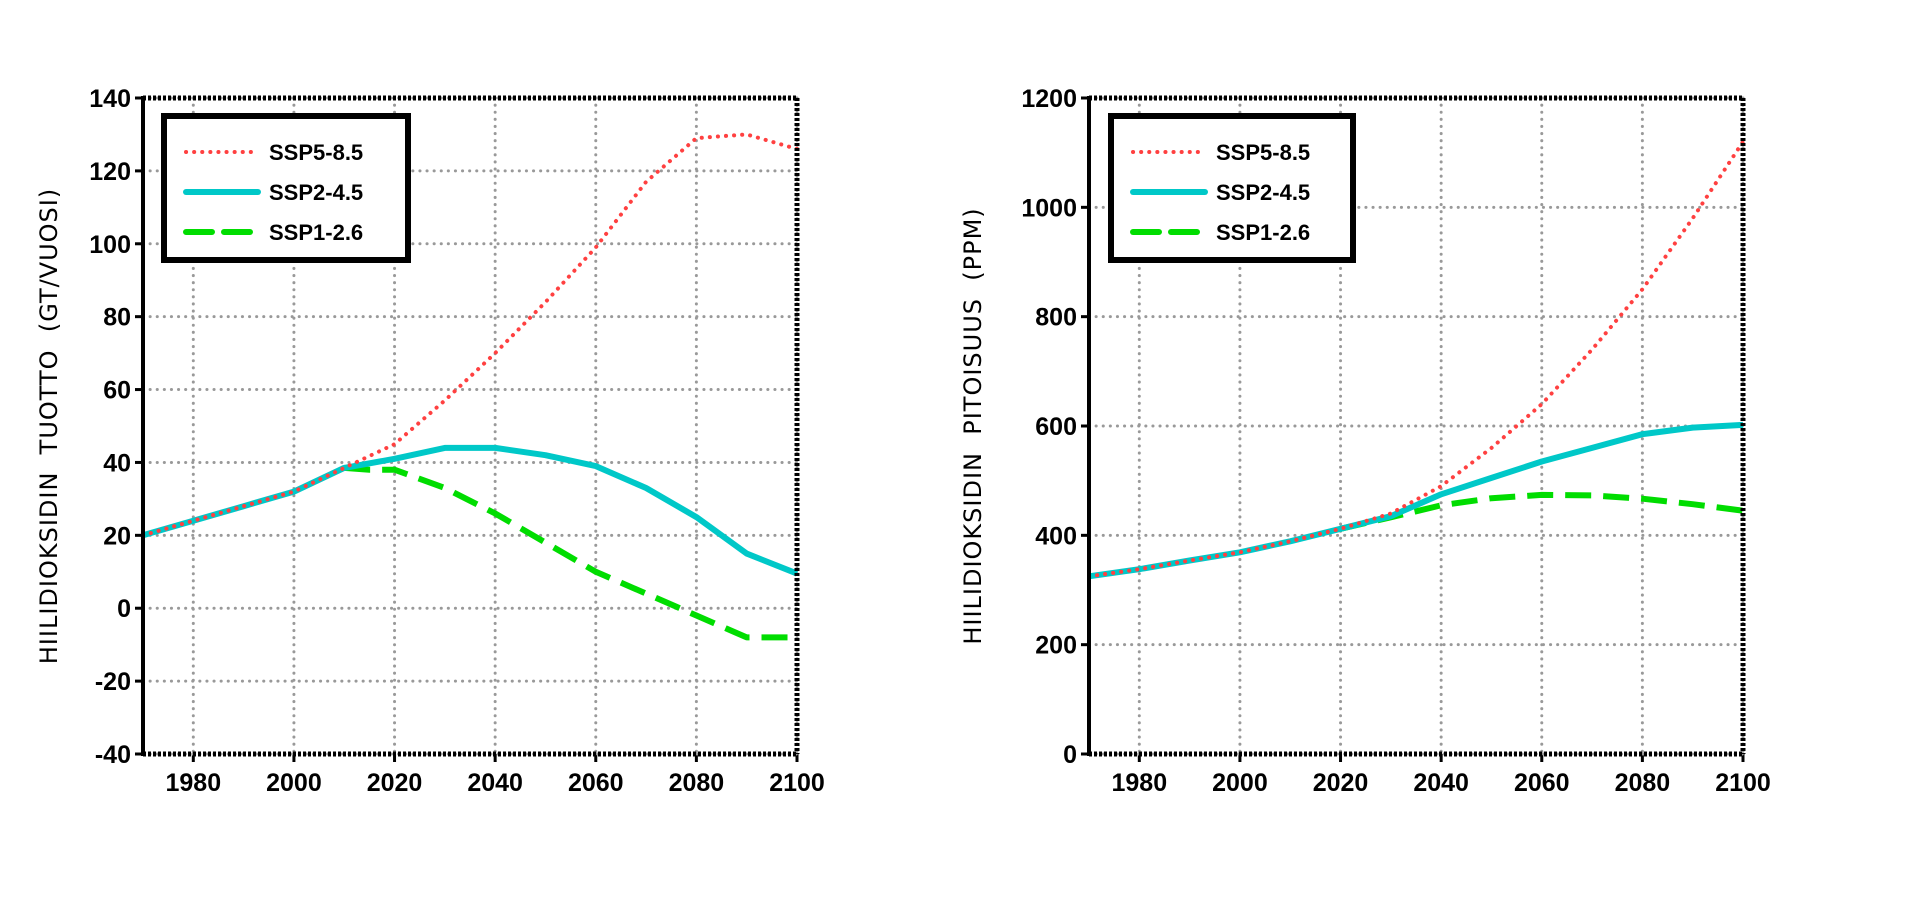 This screenshot has width=1920, height=900. What do you see at coordinates (1056, 536) in the screenshot?
I see `y-tick-label: 400` at bounding box center [1056, 536].